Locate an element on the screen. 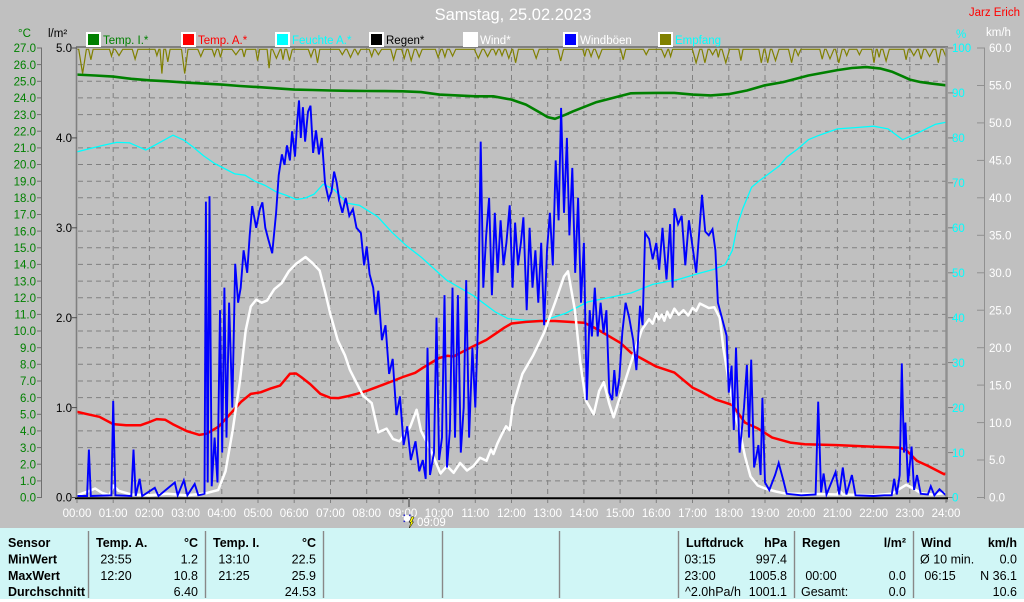 The height and width of the screenshot is (602, 1024). svg-text: Temp. A. is located at coordinates (121, 543).